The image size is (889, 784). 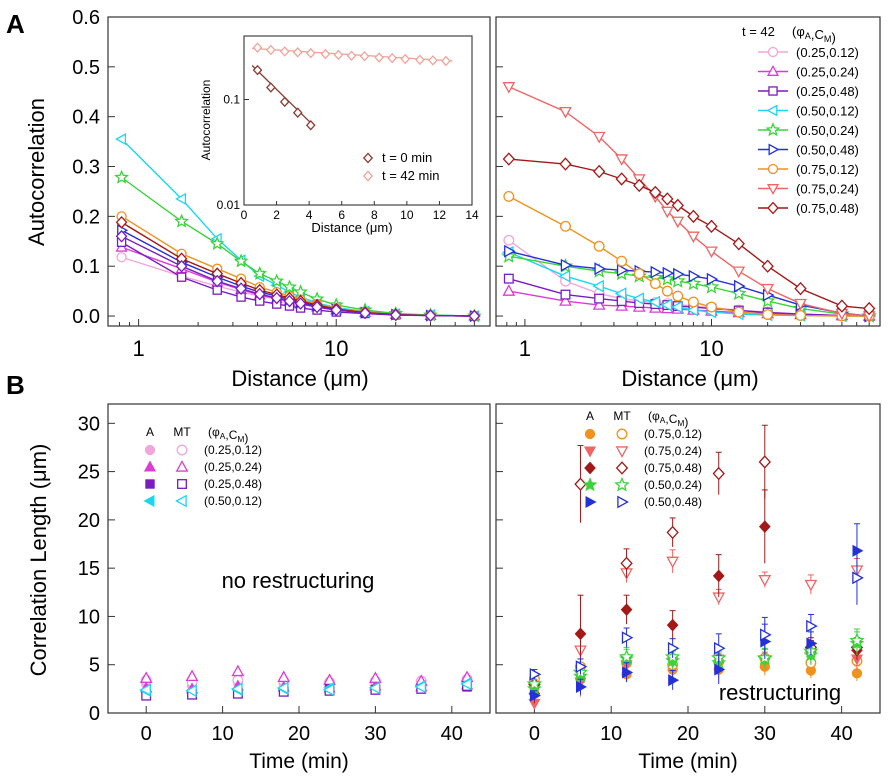 I want to click on y-tick-label: 30, so click(x=89, y=424).